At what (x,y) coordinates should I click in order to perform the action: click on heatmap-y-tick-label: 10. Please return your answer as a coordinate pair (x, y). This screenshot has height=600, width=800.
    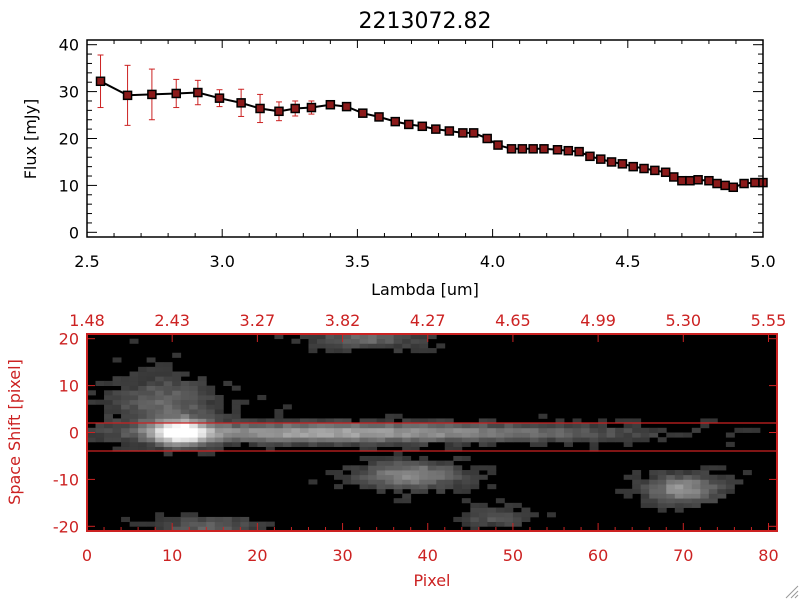
    Looking at the image, I should click on (69, 386).